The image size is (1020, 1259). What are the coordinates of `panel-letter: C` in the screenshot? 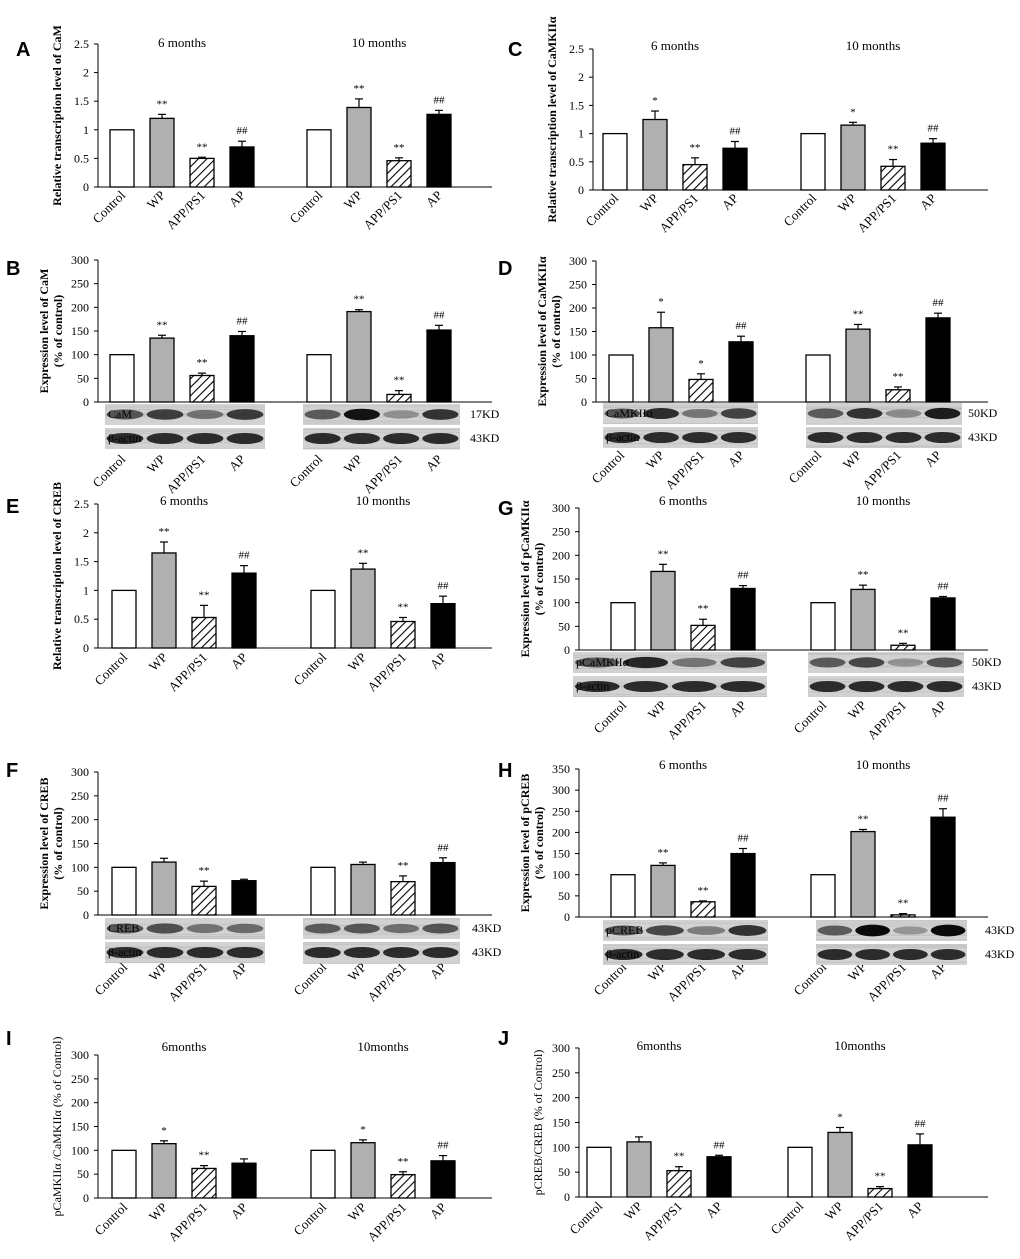 It's located at (515, 50).